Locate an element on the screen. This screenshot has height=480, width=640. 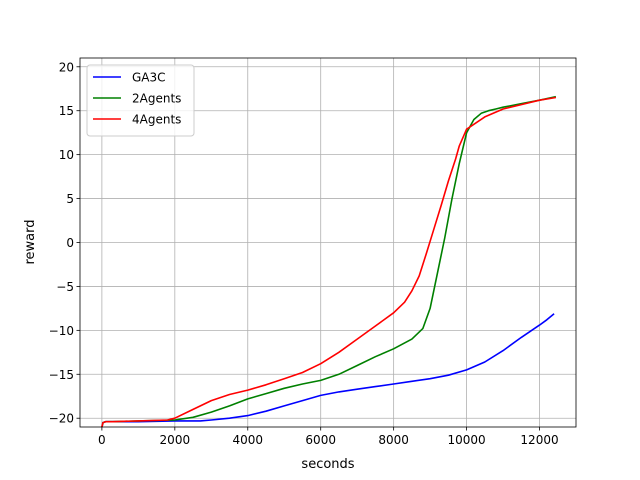
y-tick-label: −5 is located at coordinates (65, 287).